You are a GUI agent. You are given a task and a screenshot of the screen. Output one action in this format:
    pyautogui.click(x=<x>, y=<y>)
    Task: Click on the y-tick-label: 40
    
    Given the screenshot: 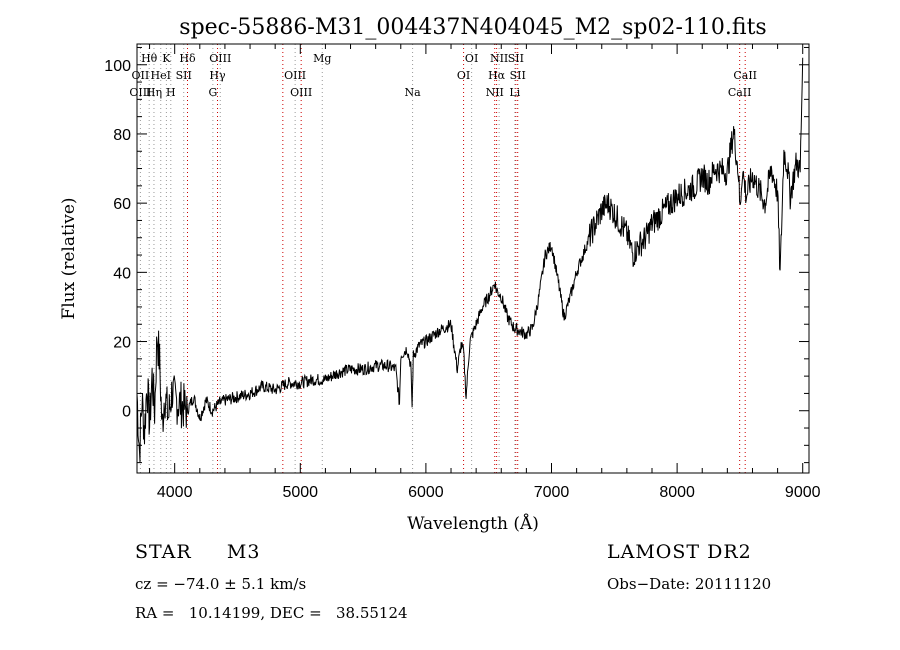 What is the action you would take?
    pyautogui.click(x=122, y=273)
    